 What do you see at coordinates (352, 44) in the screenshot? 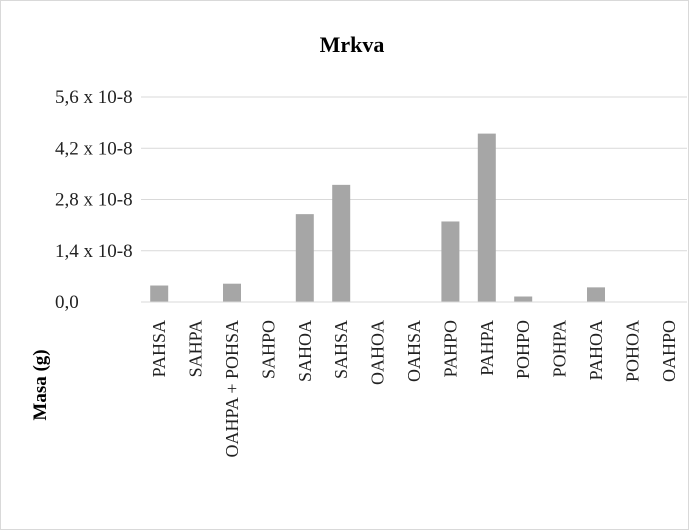
I see `chart-title: Mrkva` at bounding box center [352, 44].